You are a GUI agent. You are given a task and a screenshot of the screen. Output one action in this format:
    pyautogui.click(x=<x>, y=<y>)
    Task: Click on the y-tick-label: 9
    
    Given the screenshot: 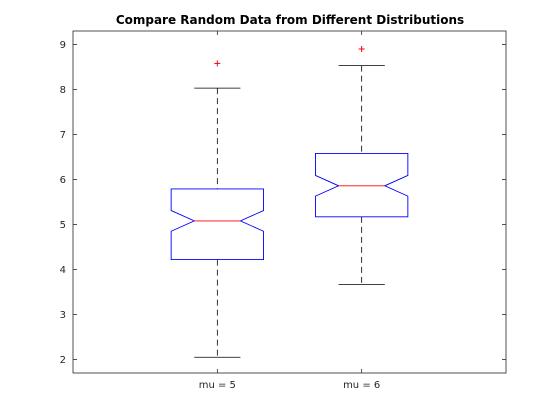 What is the action you would take?
    pyautogui.click(x=63, y=45)
    